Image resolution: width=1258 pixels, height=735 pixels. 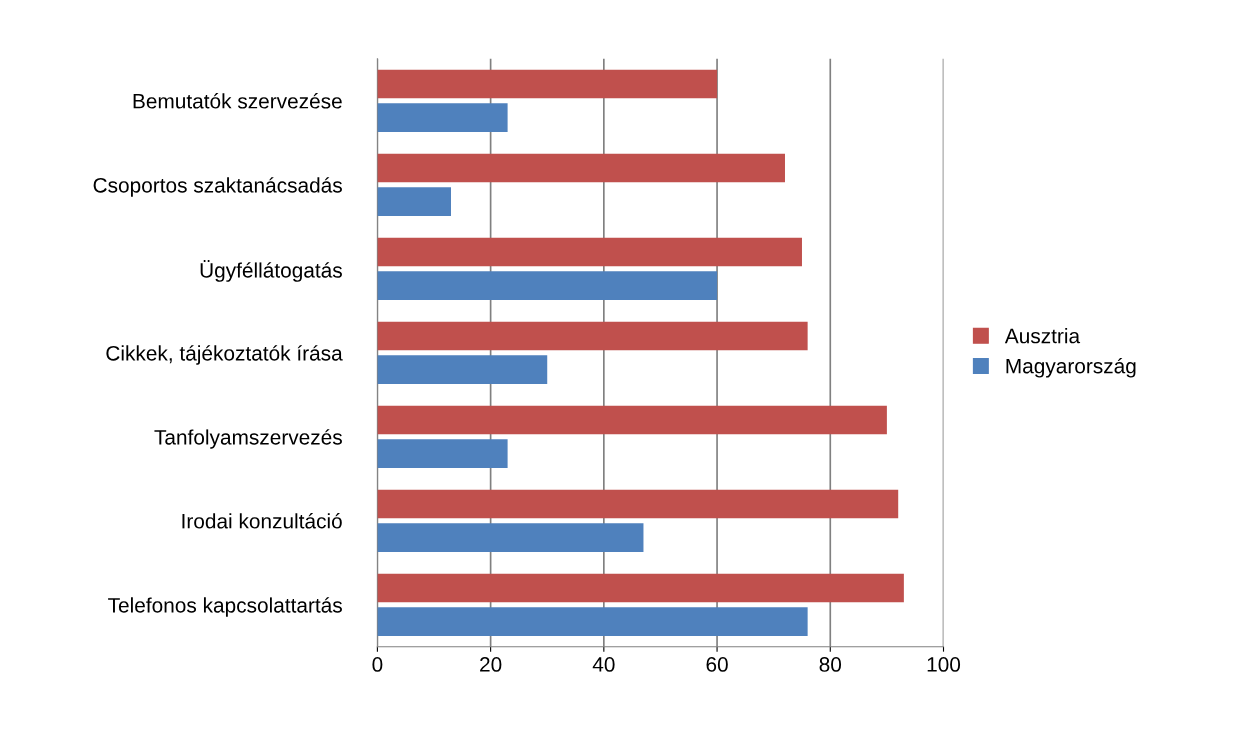 What do you see at coordinates (237, 101) in the screenshot?
I see `y-tick-label: Bemutatók szervezése` at bounding box center [237, 101].